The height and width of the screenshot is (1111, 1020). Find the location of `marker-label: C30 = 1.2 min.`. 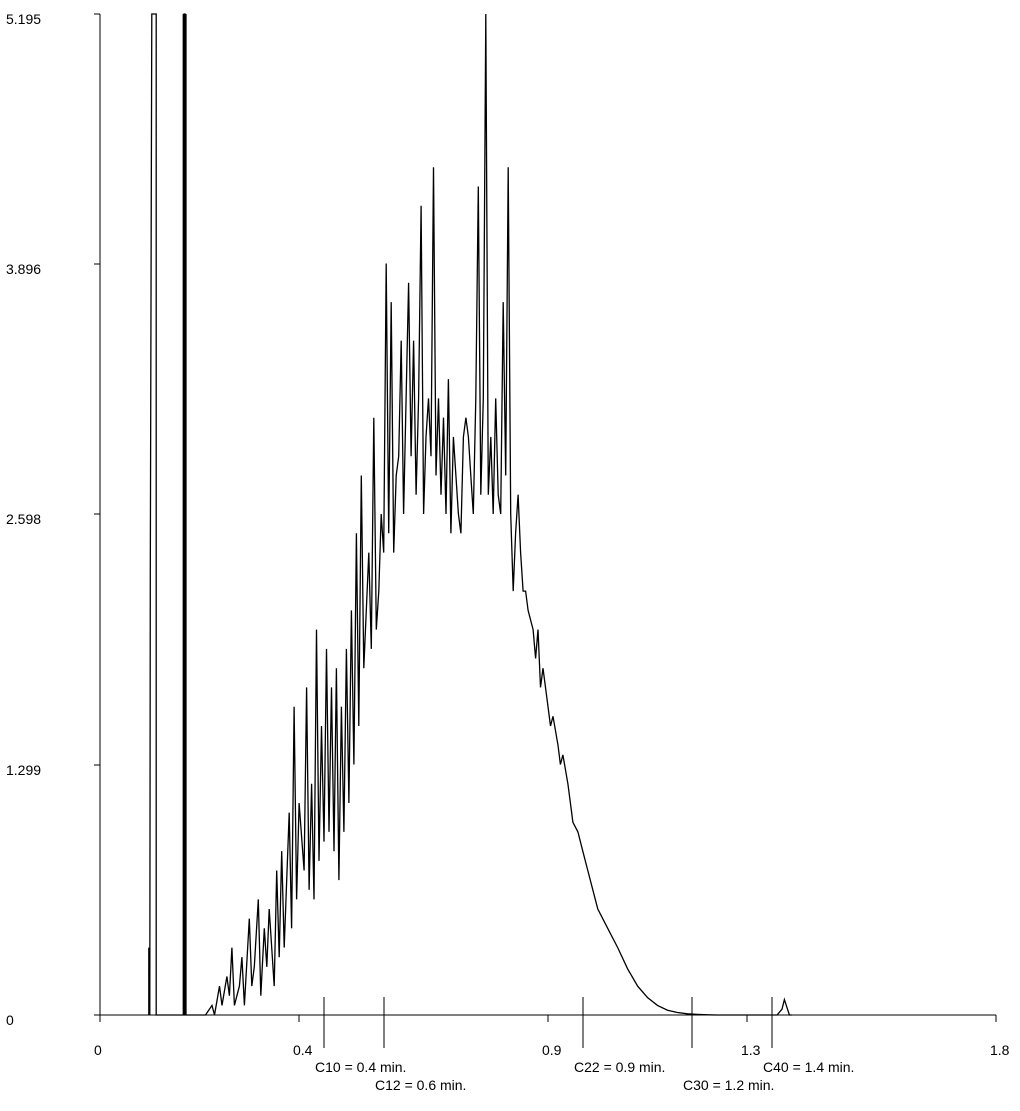

marker-label: C30 = 1.2 min. is located at coordinates (728, 1085).